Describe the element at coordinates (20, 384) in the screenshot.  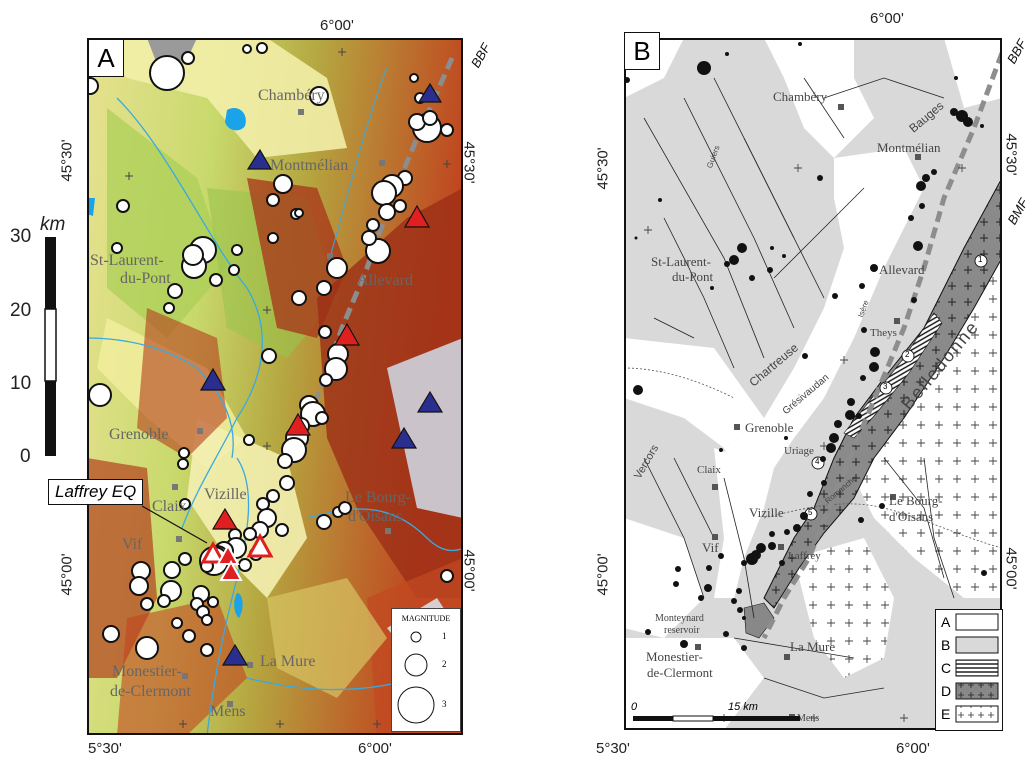
I see `scale-tick-10: 10` at that location.